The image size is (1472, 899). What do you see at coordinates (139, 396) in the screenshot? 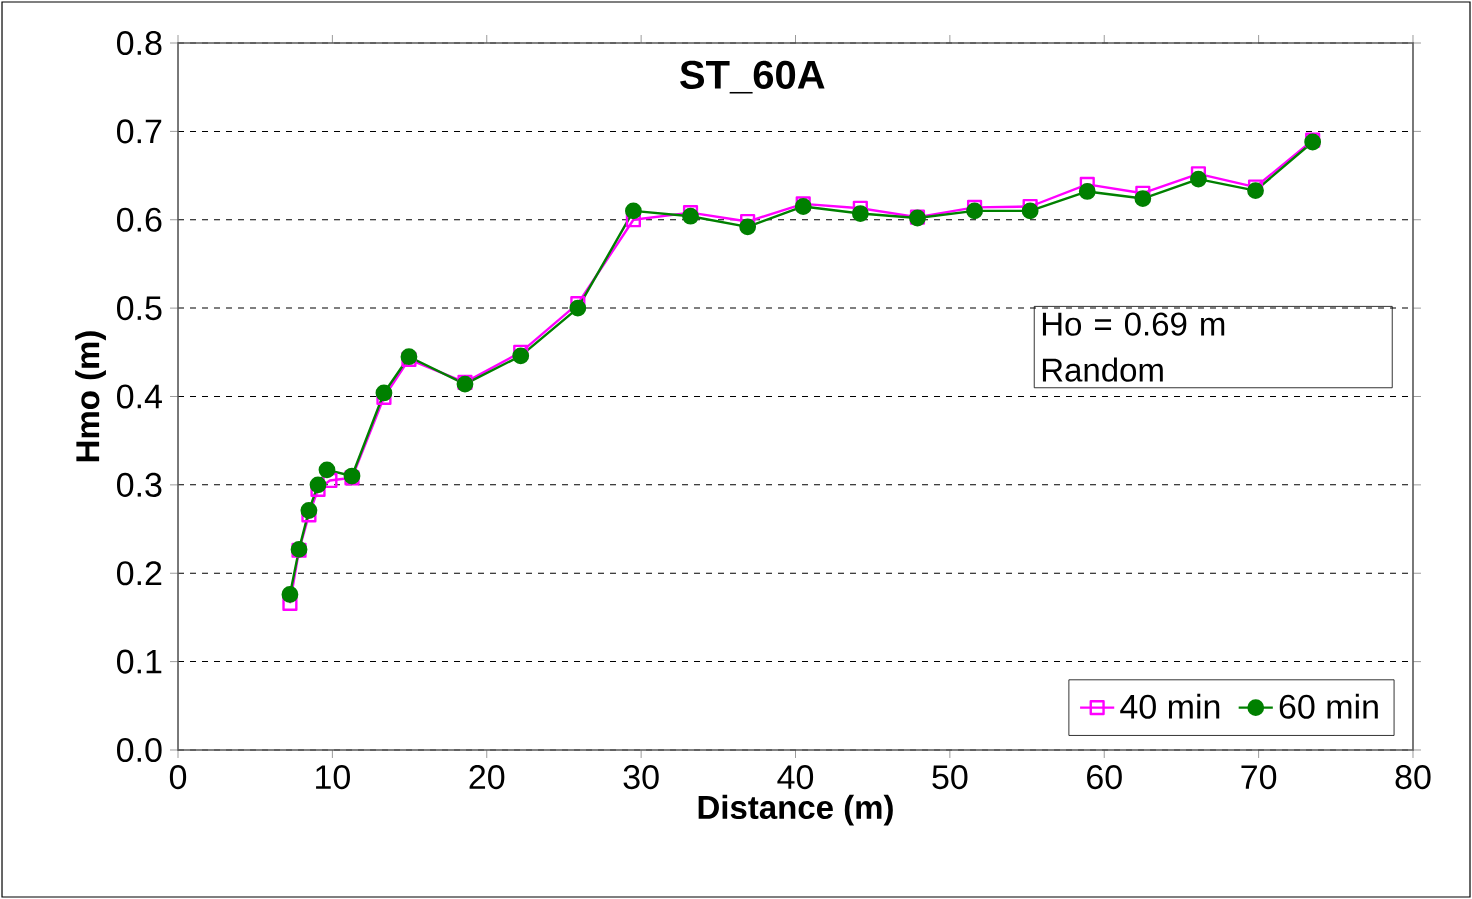
I see `y-tick-label: 0.4` at bounding box center [139, 396].